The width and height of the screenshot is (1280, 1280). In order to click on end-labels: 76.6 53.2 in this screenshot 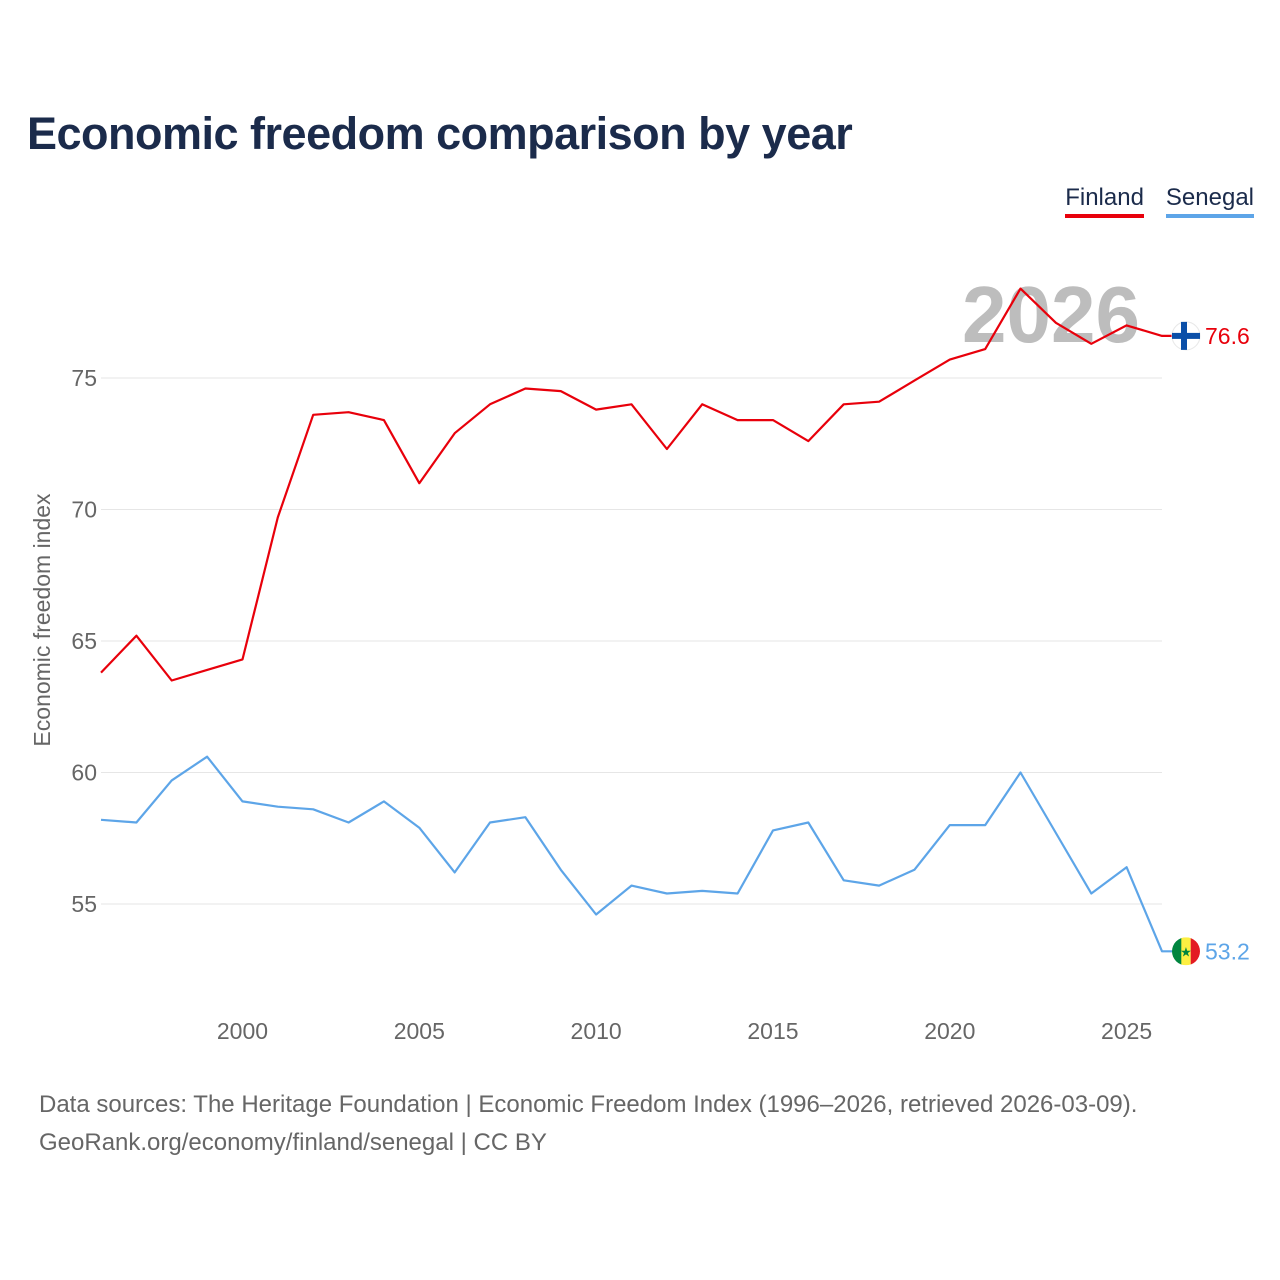, I will do `click(1227, 643)`.